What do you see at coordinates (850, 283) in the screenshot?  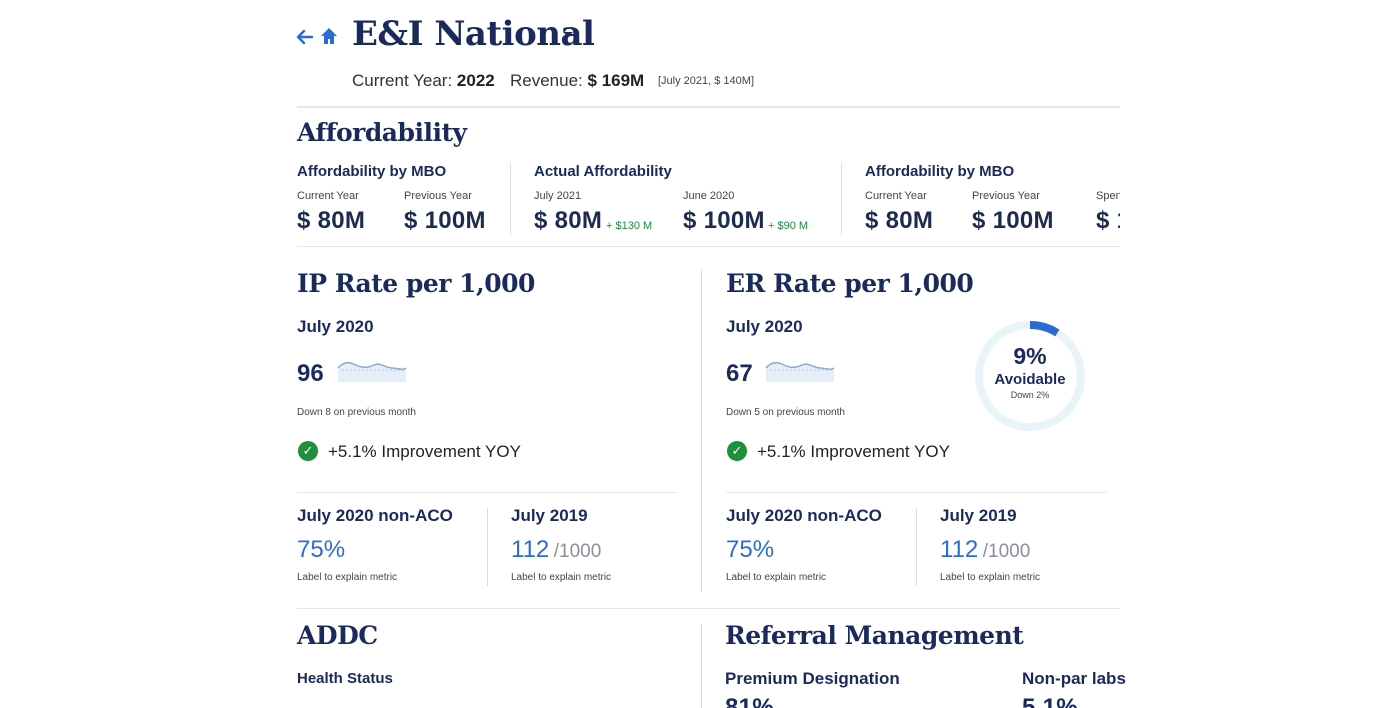 I see `er-rate-title: ER Rate per 1,000` at bounding box center [850, 283].